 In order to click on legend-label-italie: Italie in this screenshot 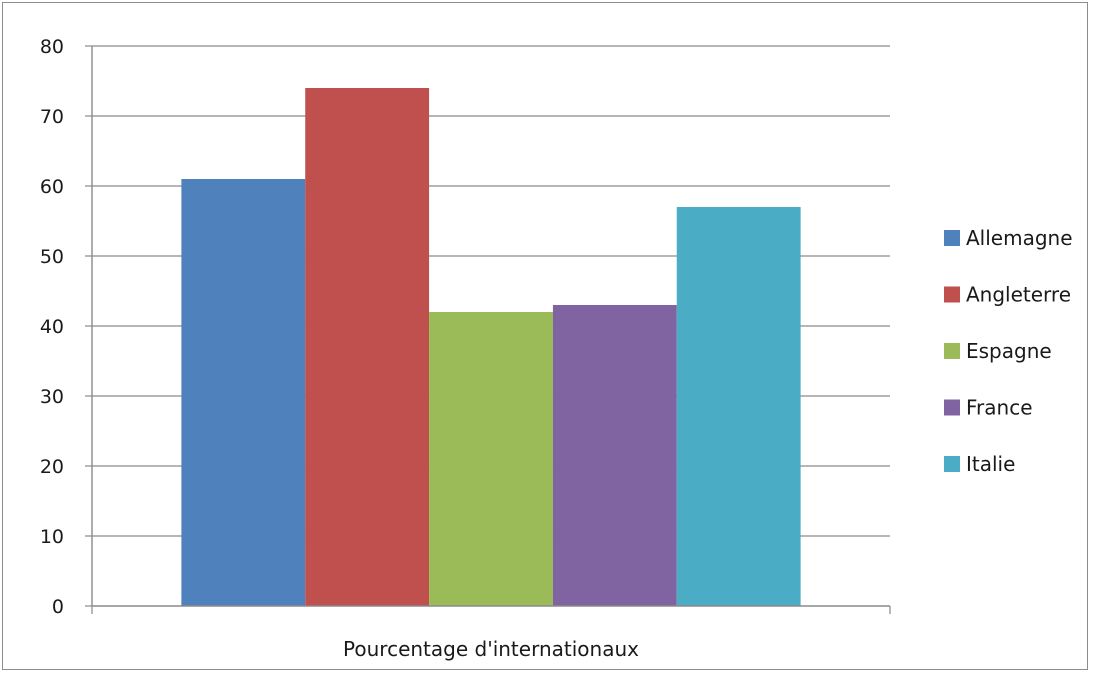, I will do `click(990, 464)`.